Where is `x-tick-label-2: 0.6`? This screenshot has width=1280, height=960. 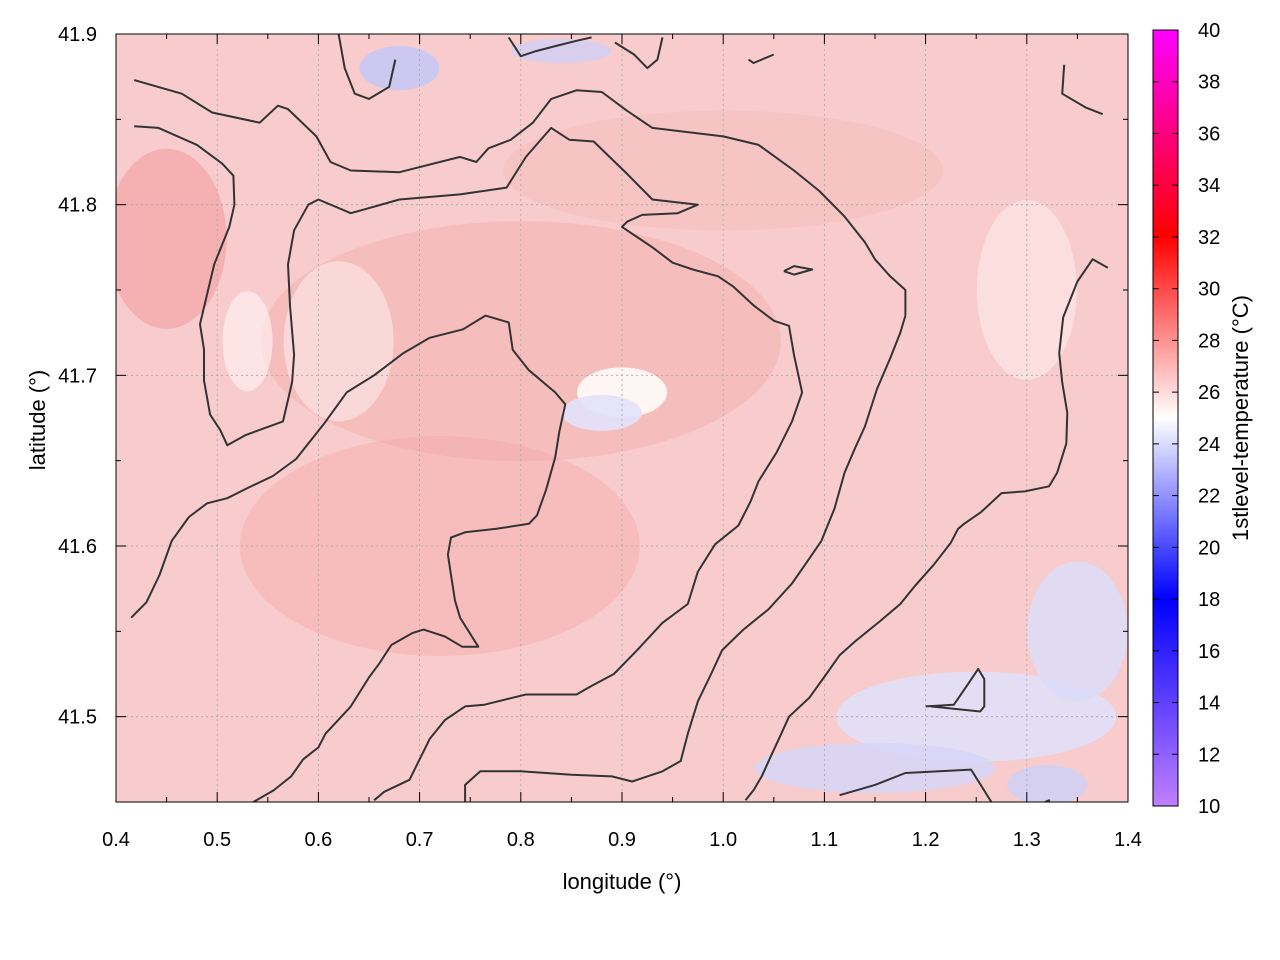
x-tick-label-2: 0.6 is located at coordinates (318, 840).